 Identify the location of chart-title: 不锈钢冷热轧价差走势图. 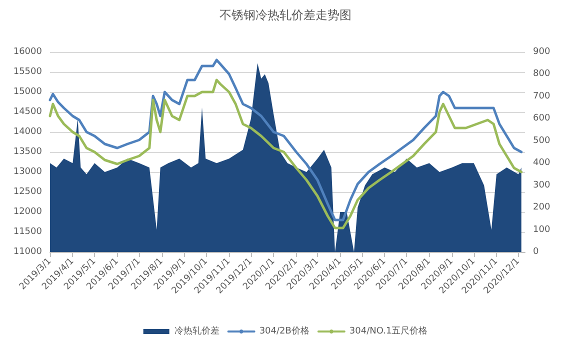
(286, 15).